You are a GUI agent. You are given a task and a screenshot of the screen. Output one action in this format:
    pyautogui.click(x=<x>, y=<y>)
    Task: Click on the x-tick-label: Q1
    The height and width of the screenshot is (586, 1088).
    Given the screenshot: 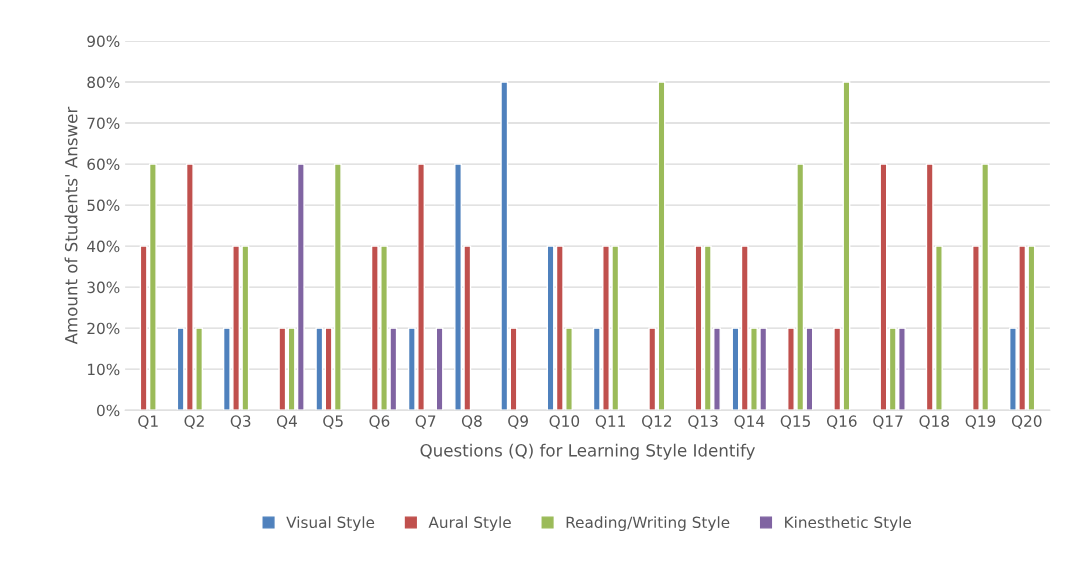 What is the action you would take?
    pyautogui.click(x=148, y=422)
    